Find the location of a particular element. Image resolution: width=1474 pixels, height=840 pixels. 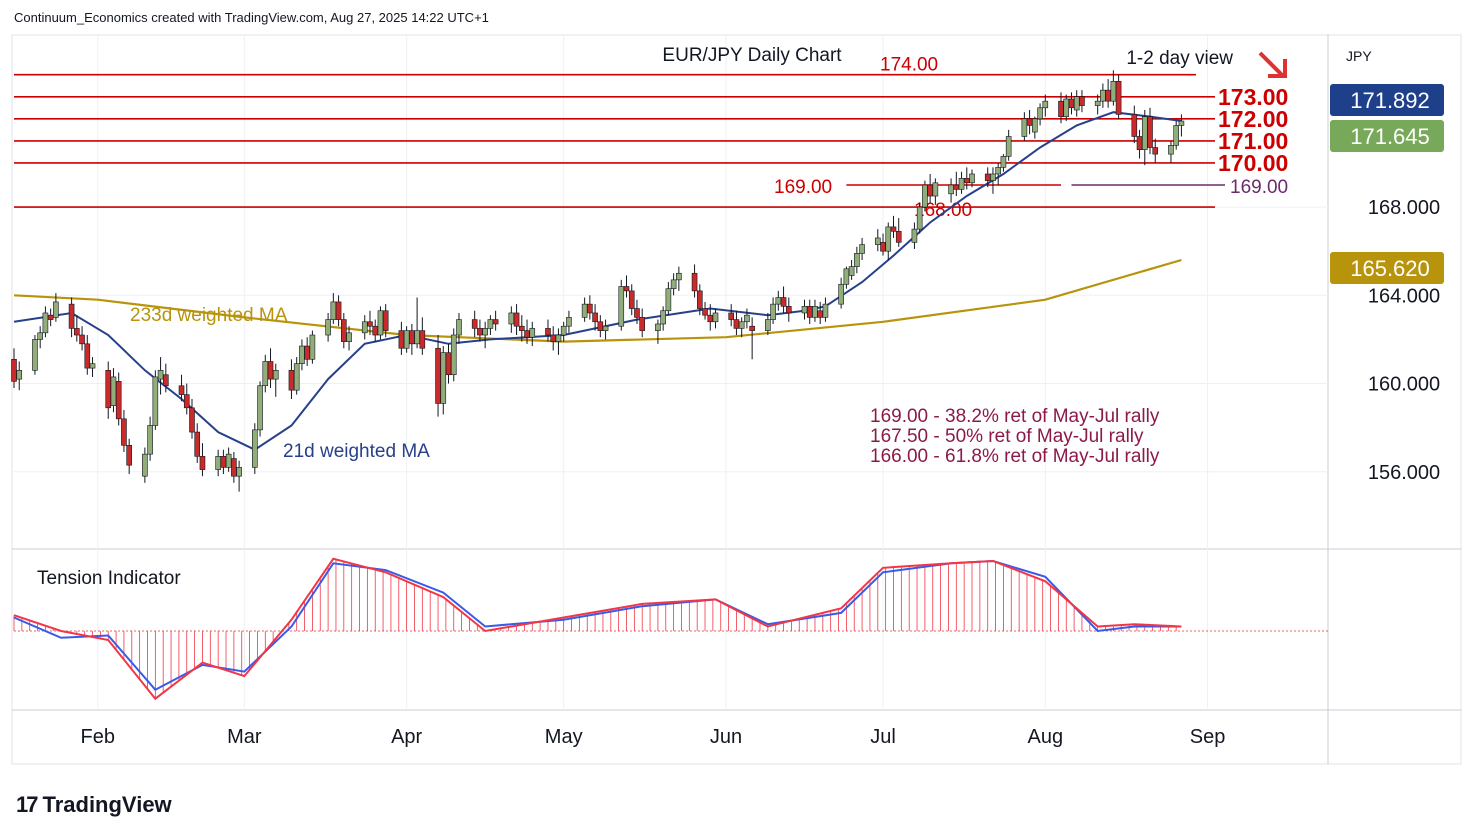

level-label-174: 174.00 is located at coordinates (909, 65).